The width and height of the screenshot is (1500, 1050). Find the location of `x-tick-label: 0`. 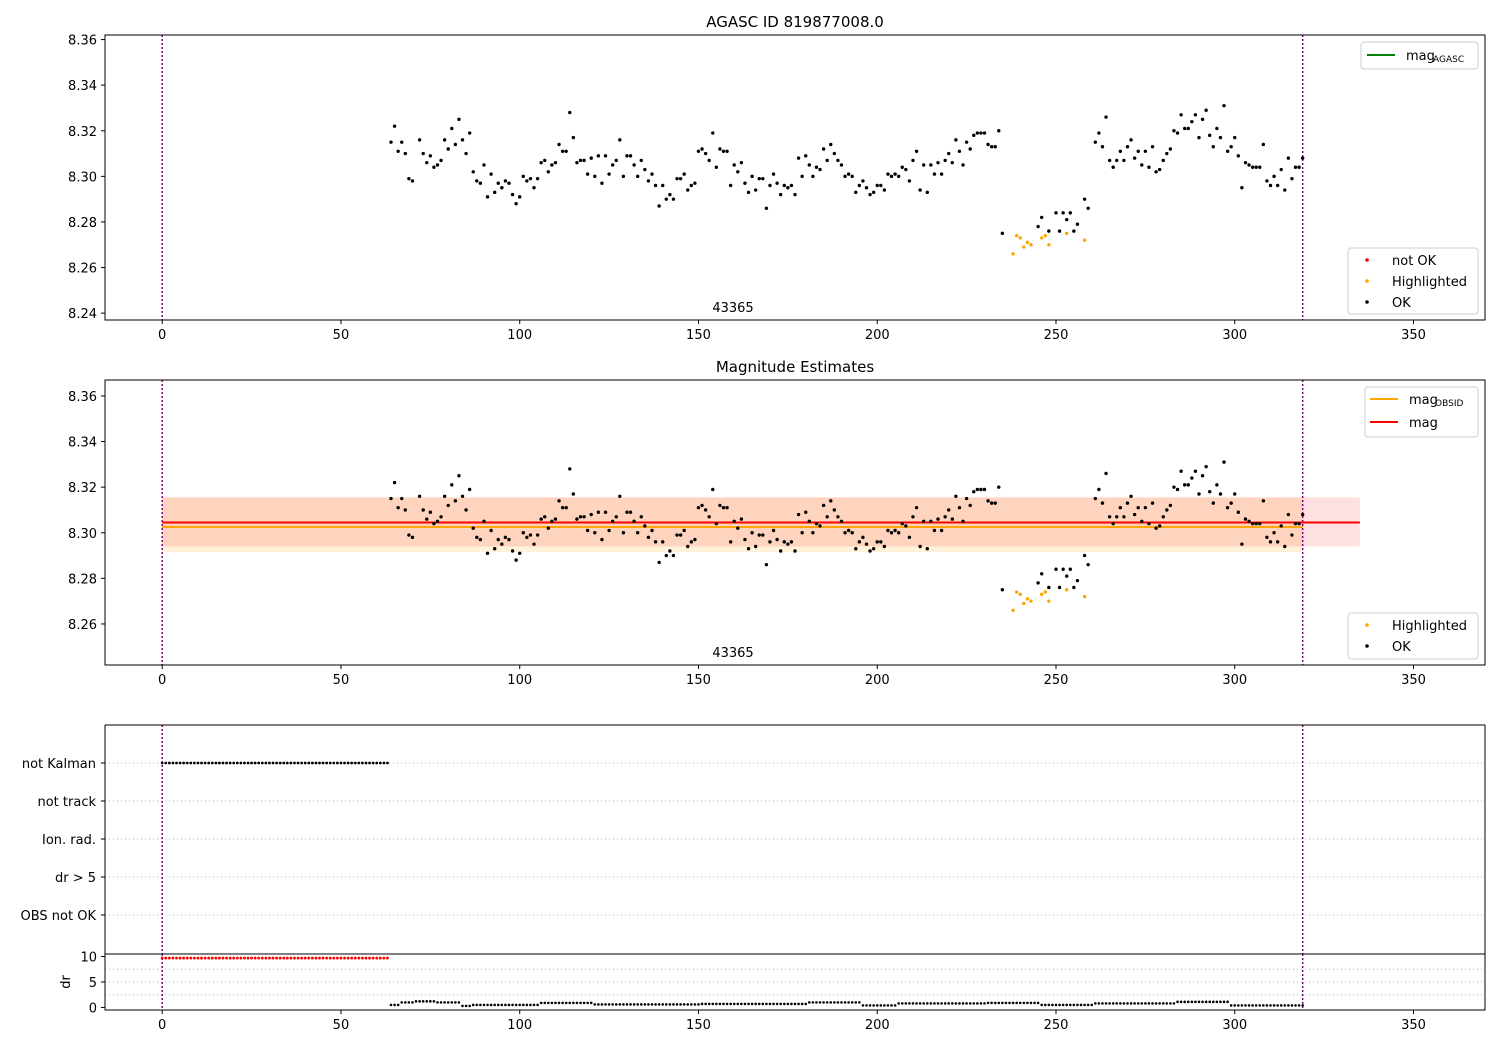

x-tick-label: 0 is located at coordinates (162, 680).